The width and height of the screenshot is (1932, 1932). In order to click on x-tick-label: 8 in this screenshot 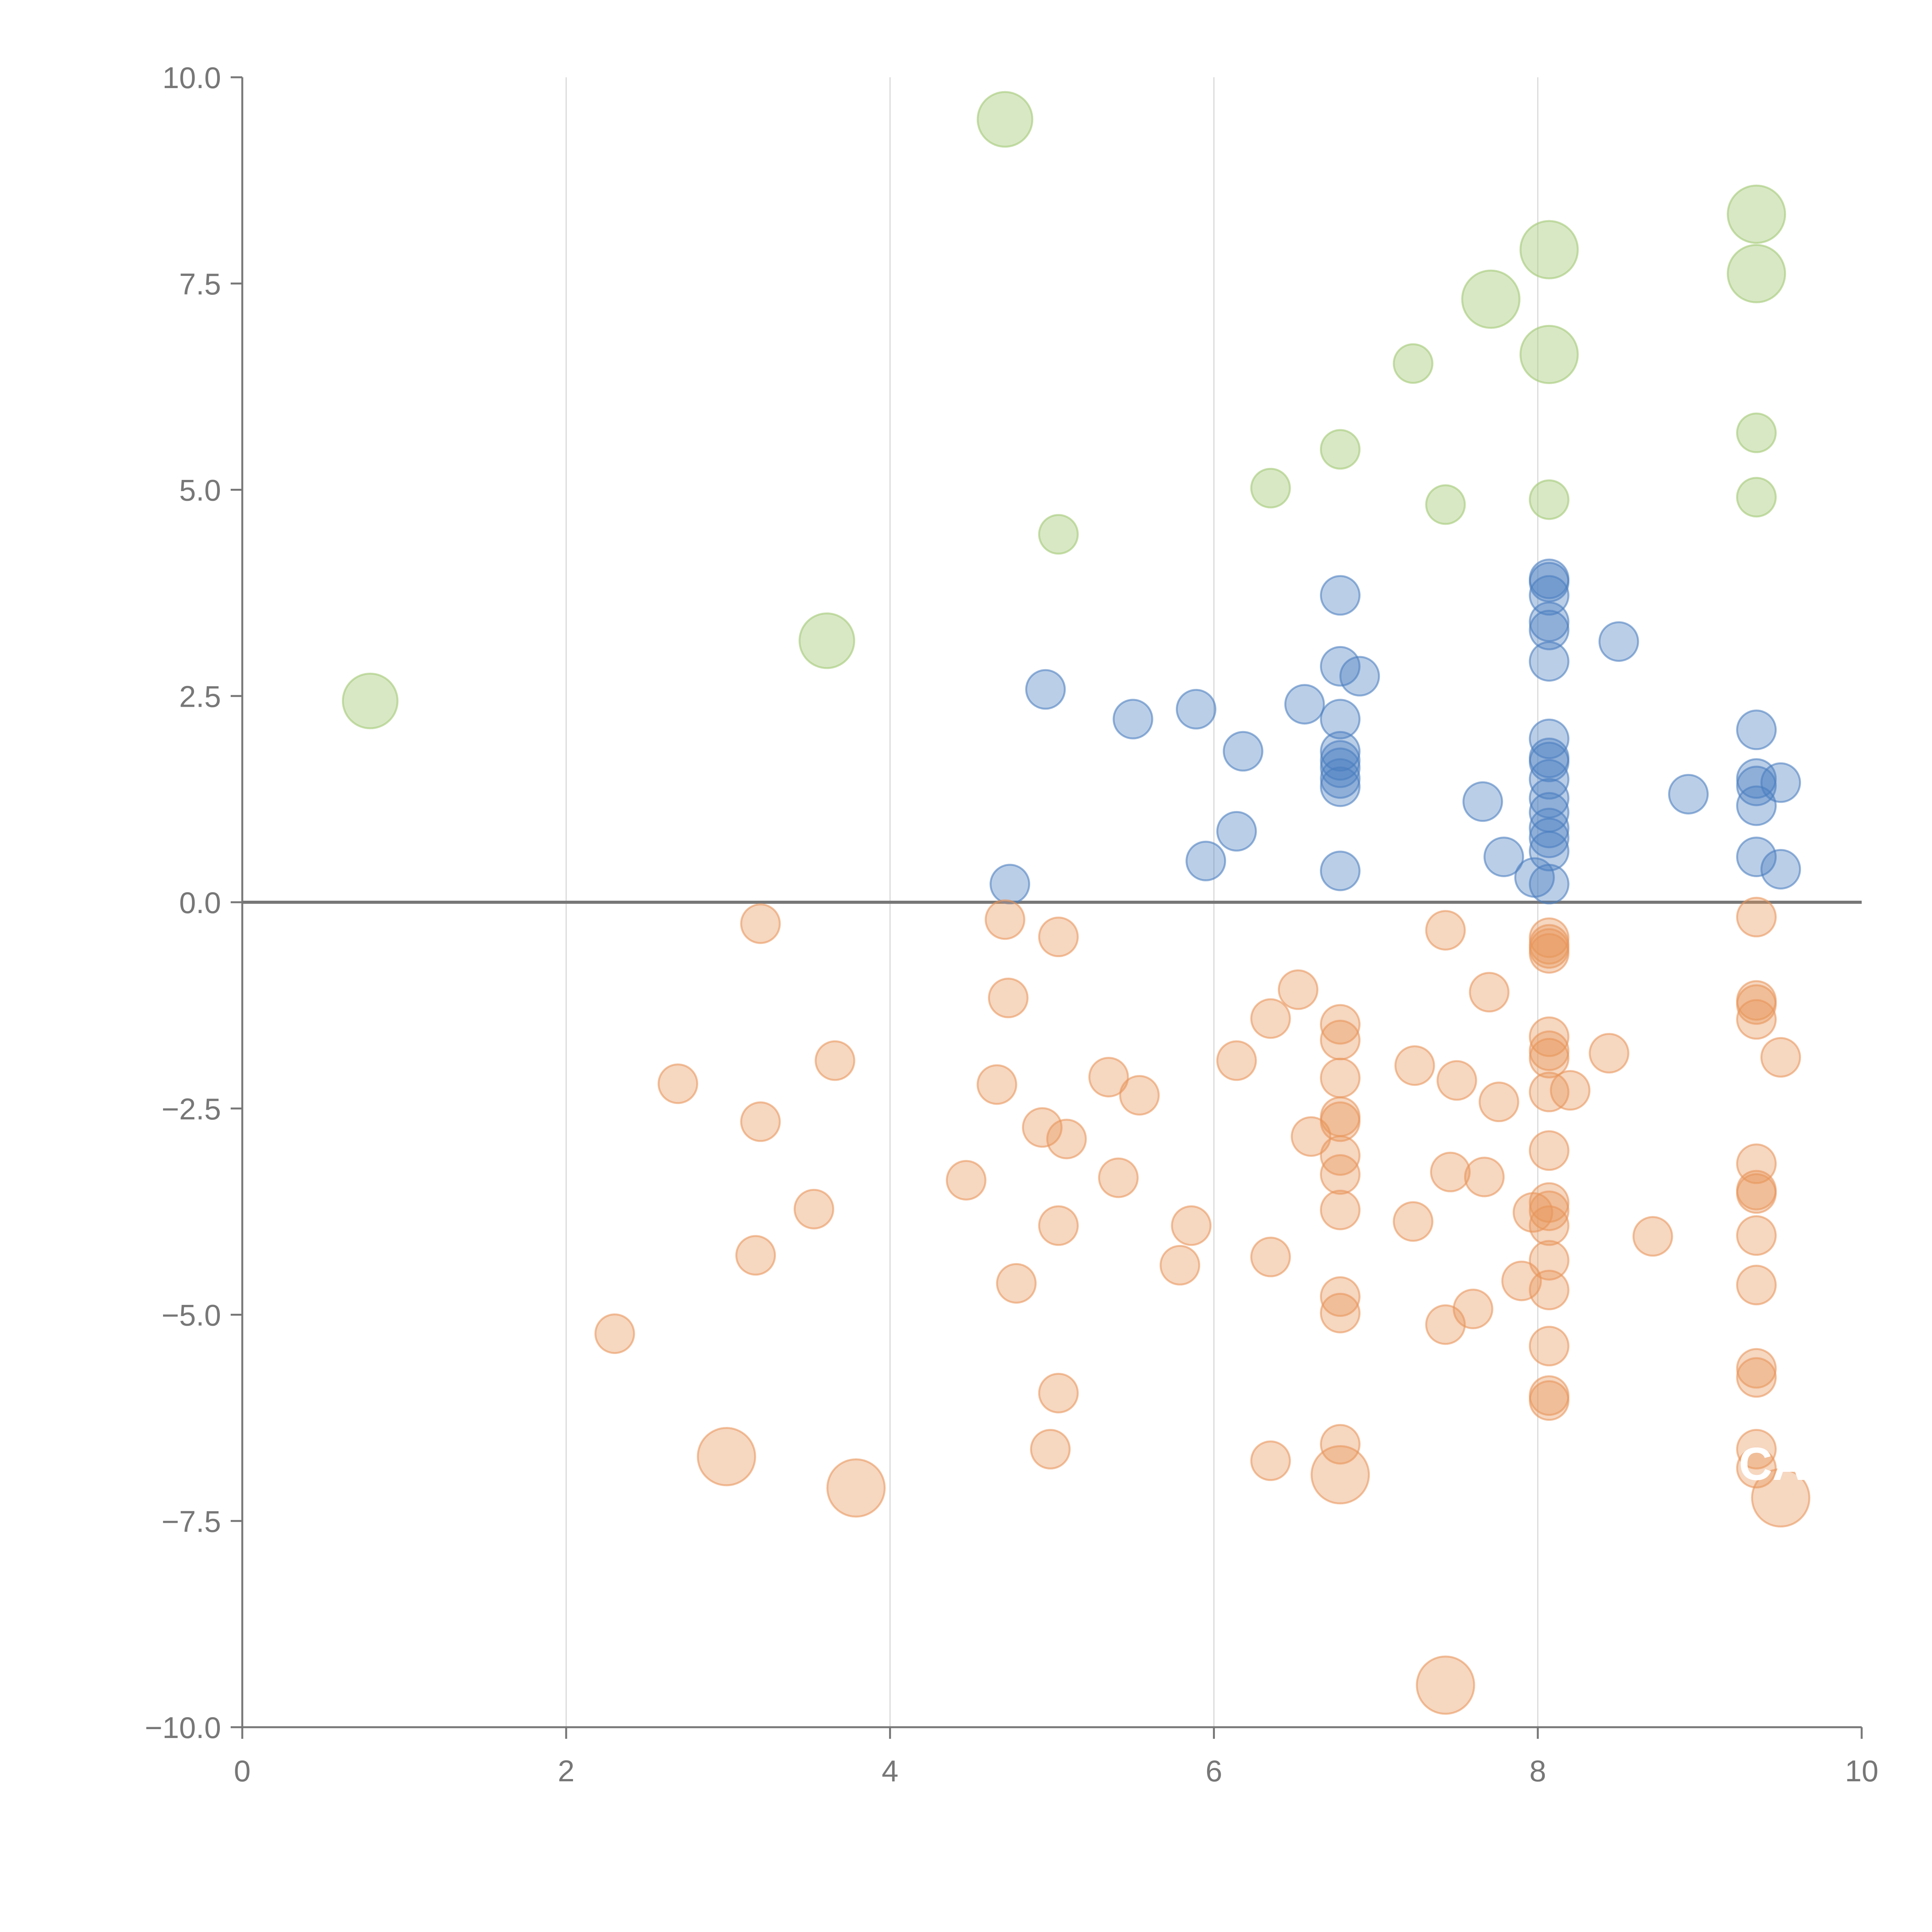, I will do `click(1538, 1771)`.